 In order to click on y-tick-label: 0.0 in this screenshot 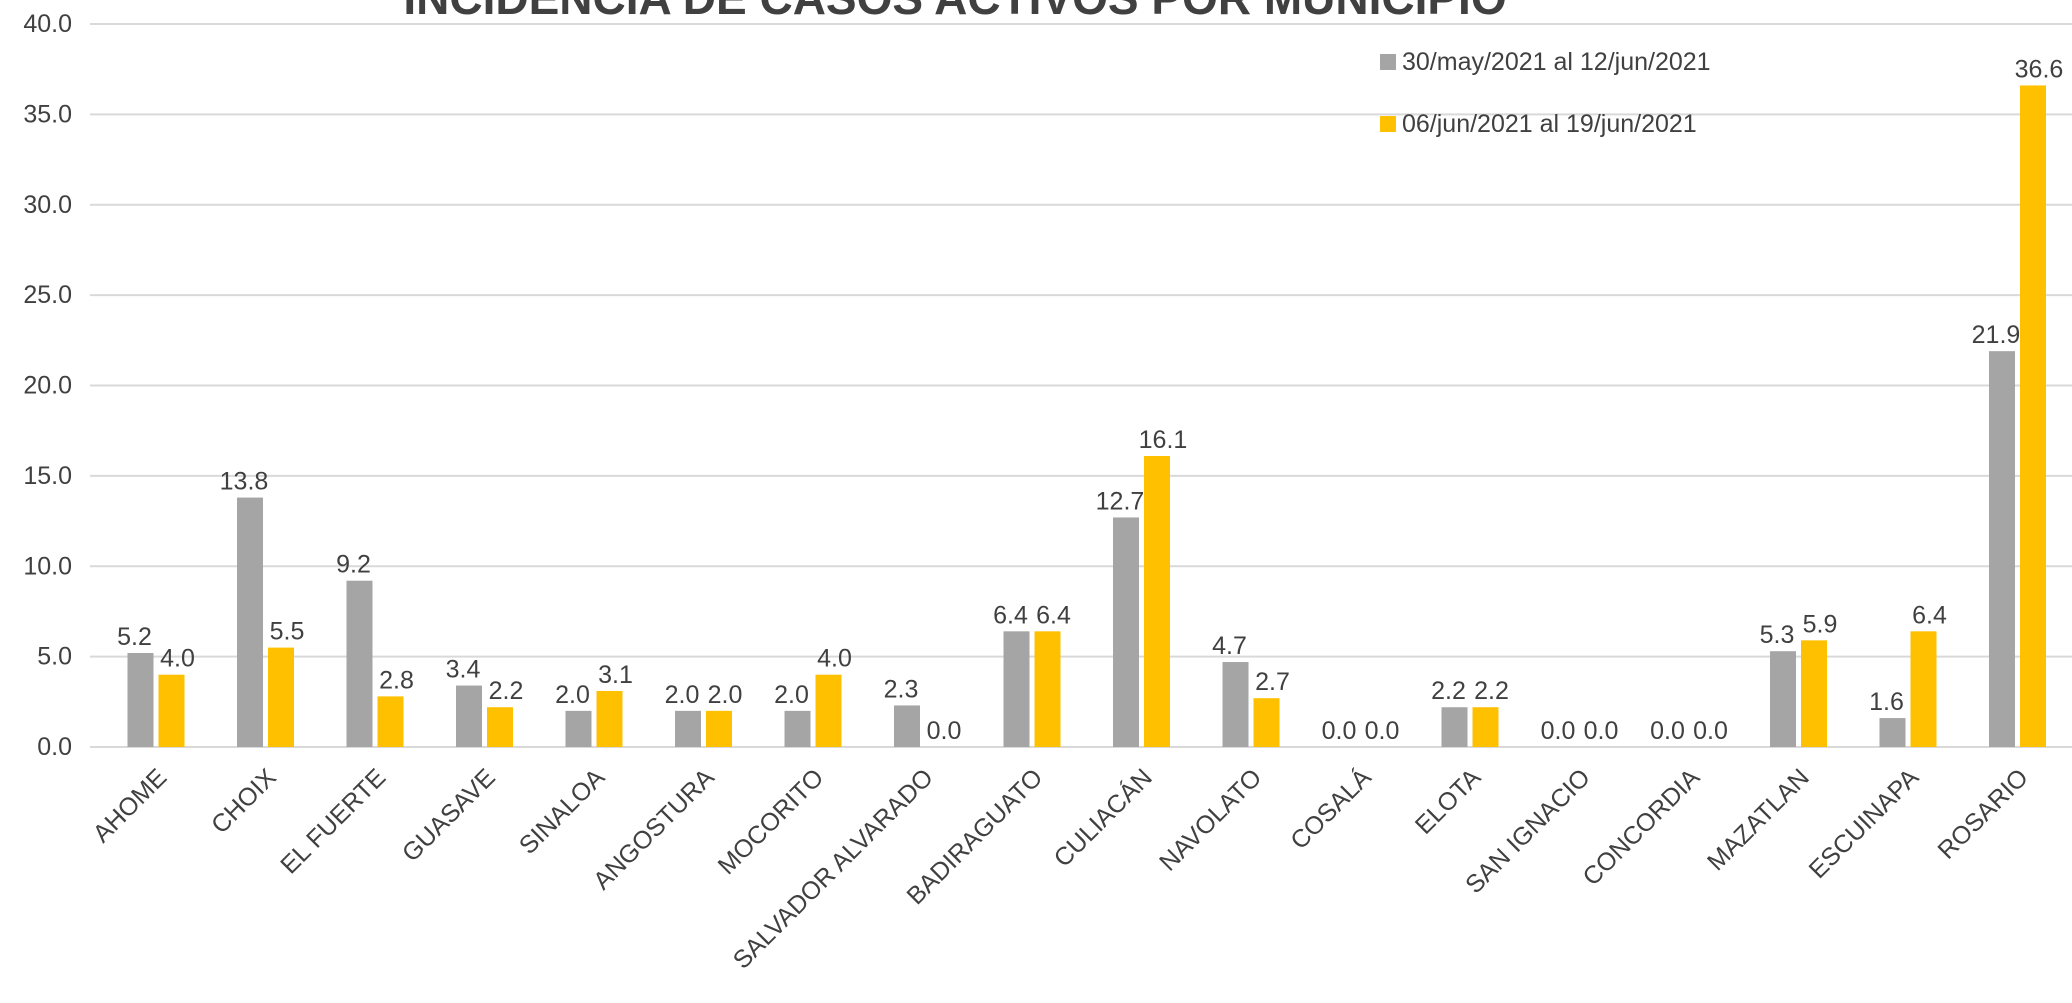, I will do `click(54, 747)`.